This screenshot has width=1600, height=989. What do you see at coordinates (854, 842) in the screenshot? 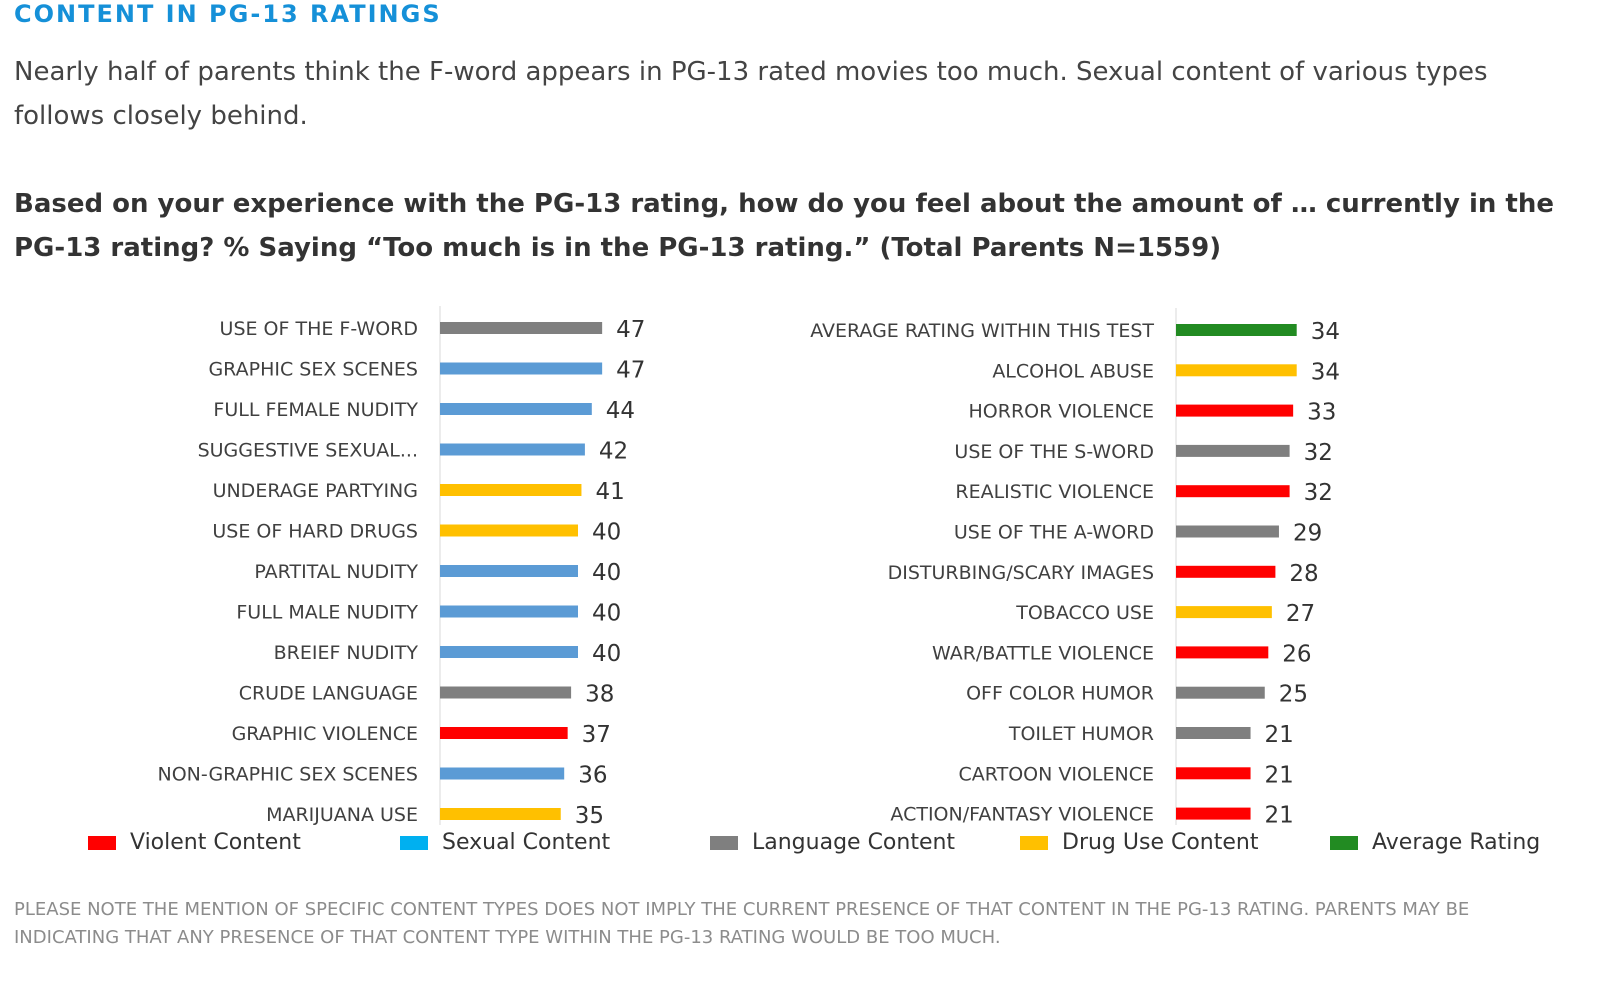
I see `legend-label-language: Language Content` at bounding box center [854, 842].